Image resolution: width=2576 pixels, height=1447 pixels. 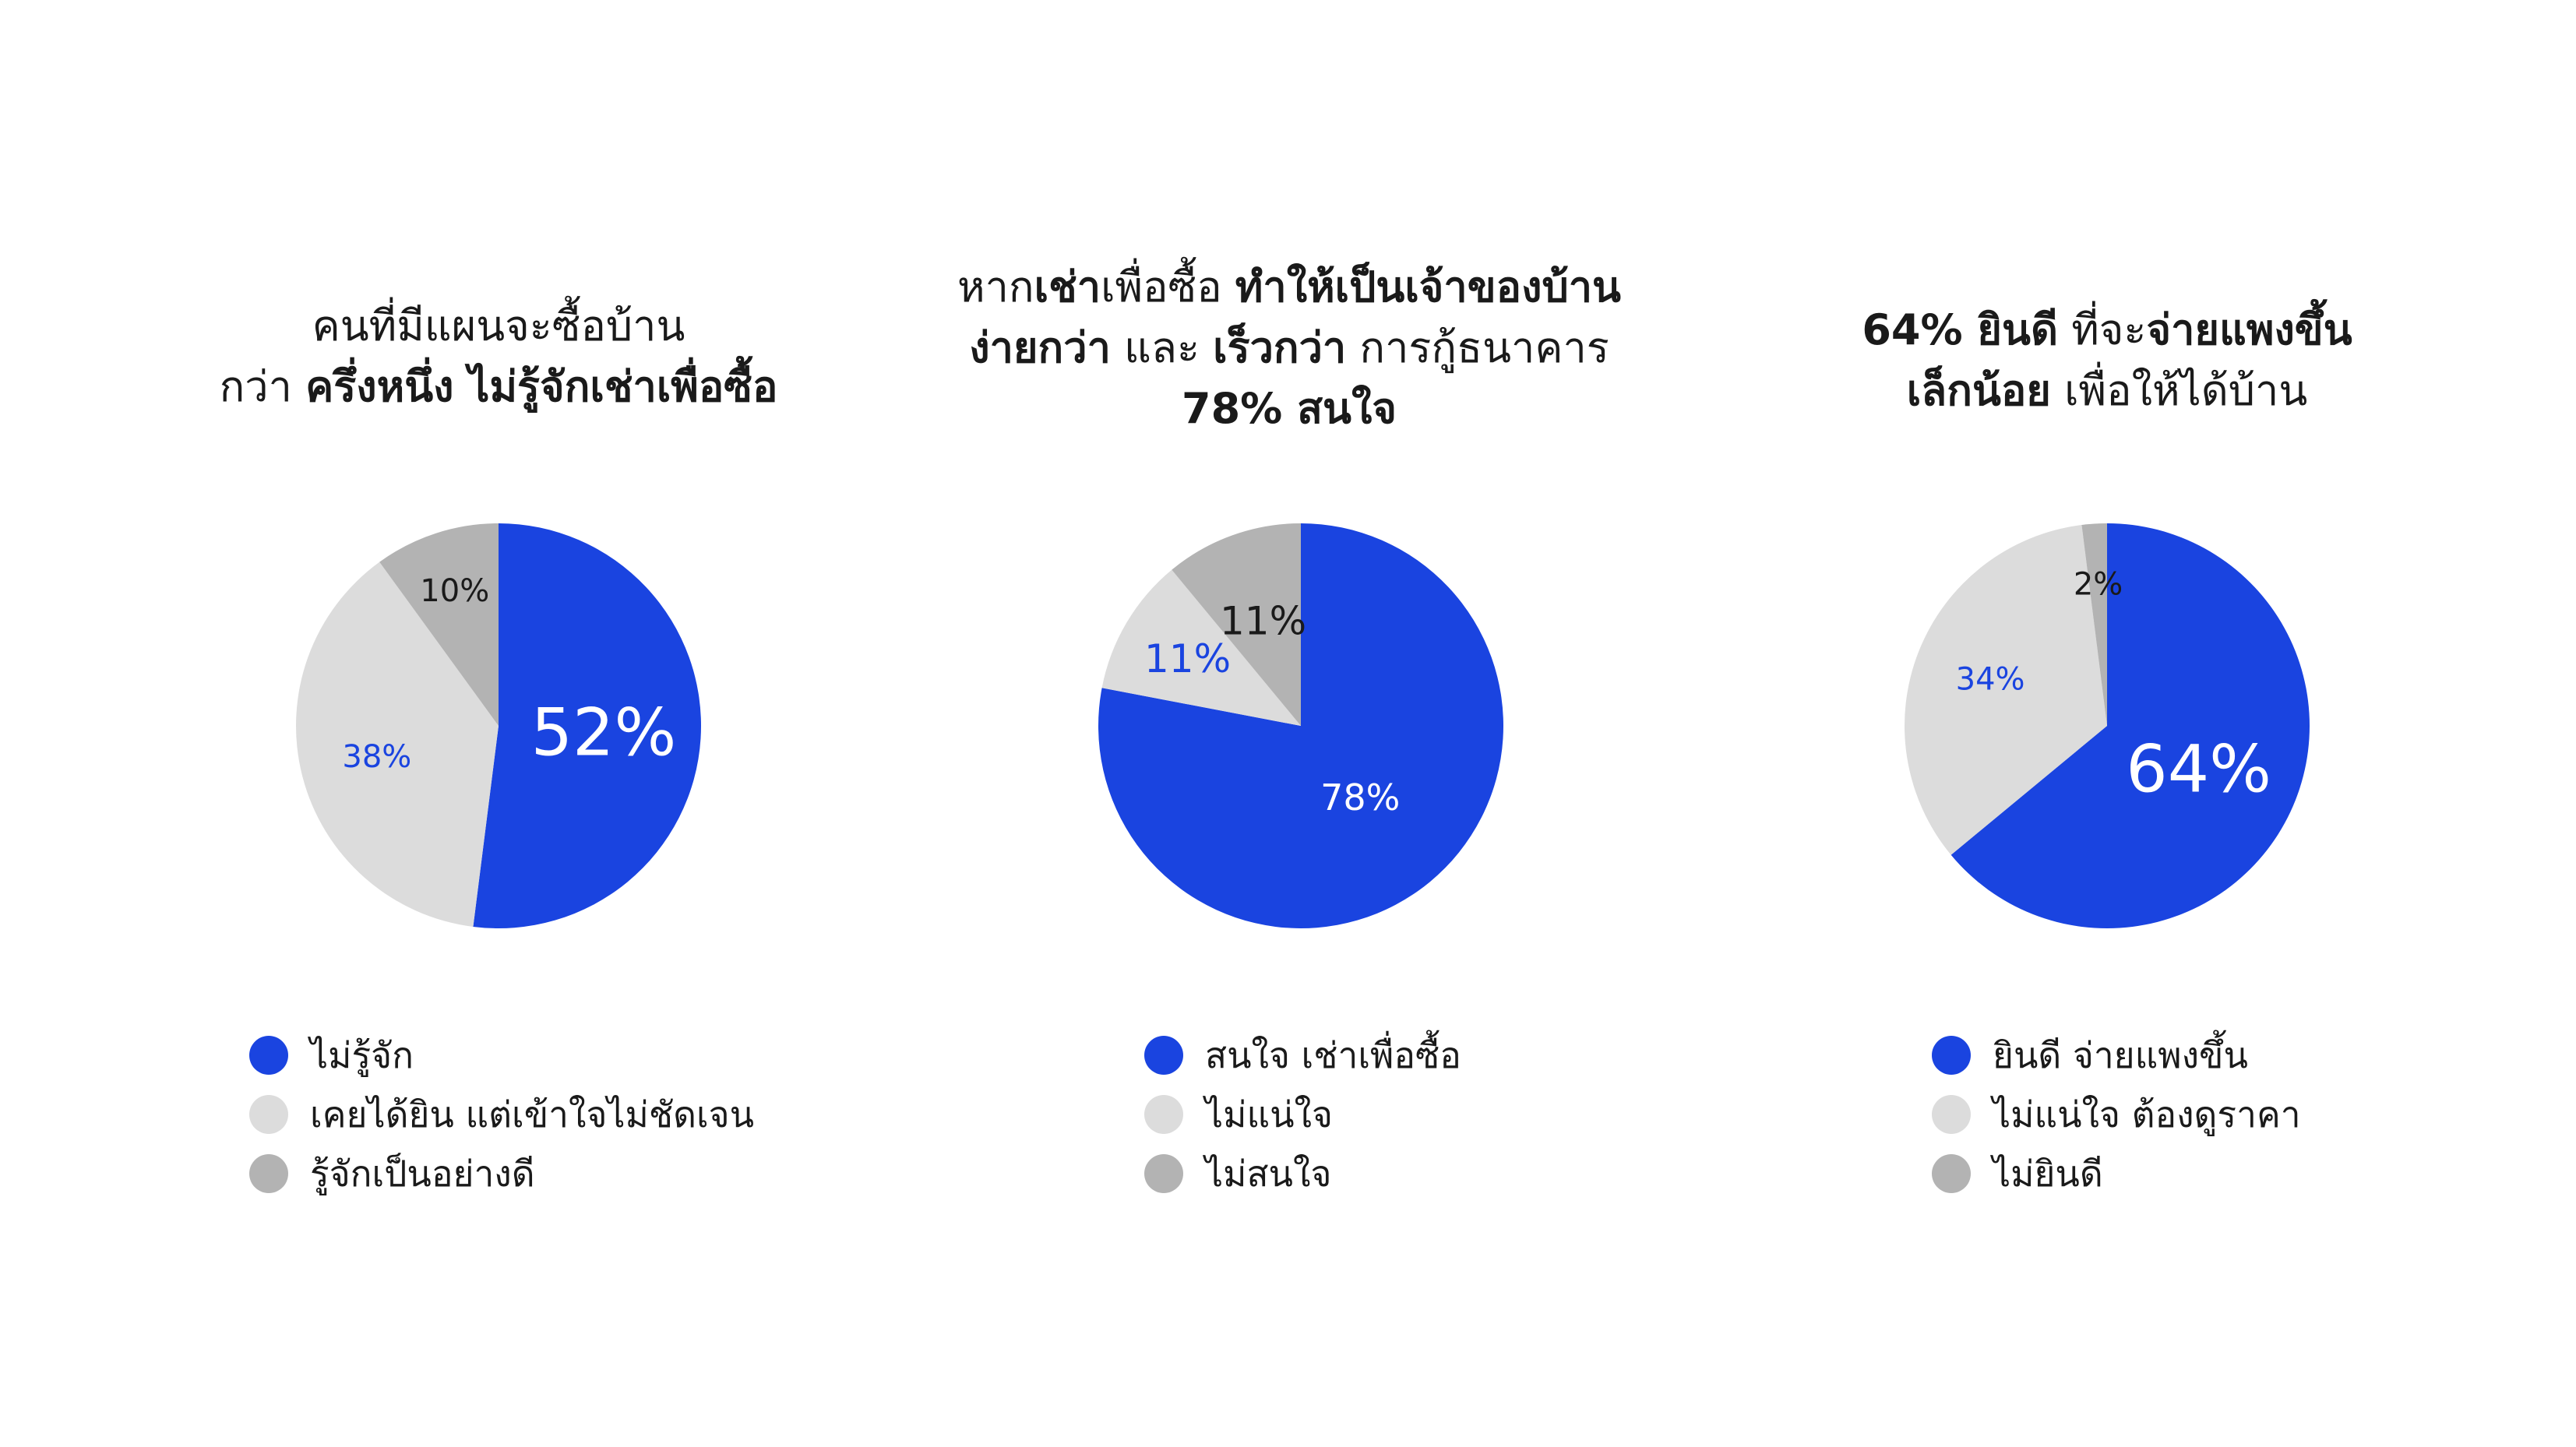 What do you see at coordinates (2198, 769) in the screenshot?
I see `slice-data-label: 64%` at bounding box center [2198, 769].